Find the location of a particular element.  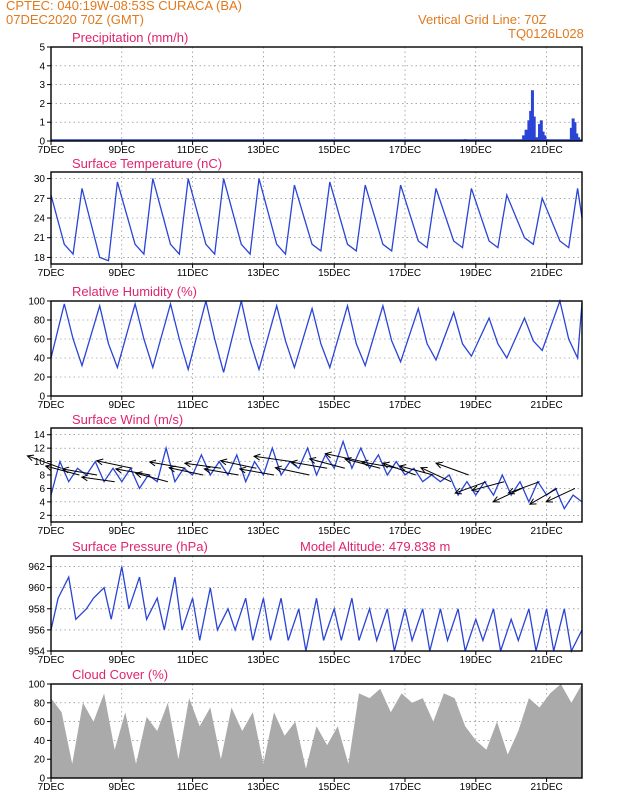

ytick-label-3-4: 10 is located at coordinates (40, 462).